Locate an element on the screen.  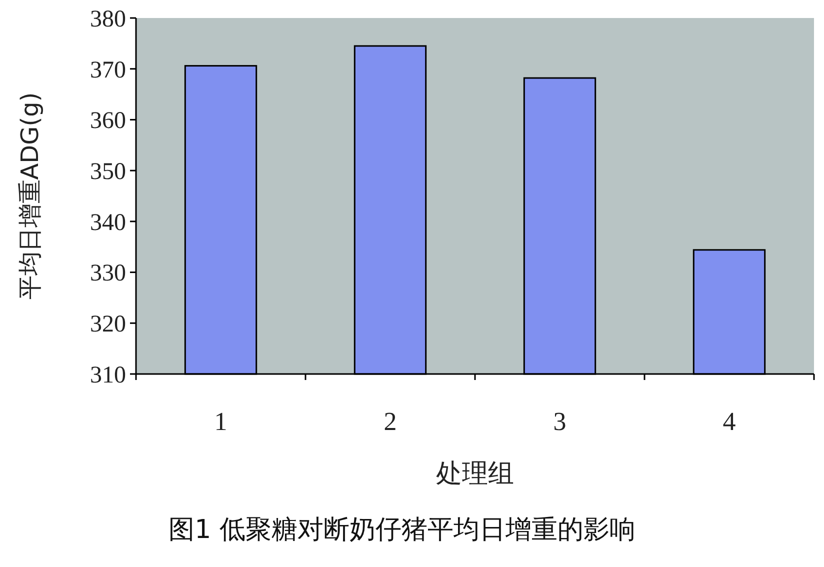
y-tick-label: 350 is located at coordinates (108, 171).